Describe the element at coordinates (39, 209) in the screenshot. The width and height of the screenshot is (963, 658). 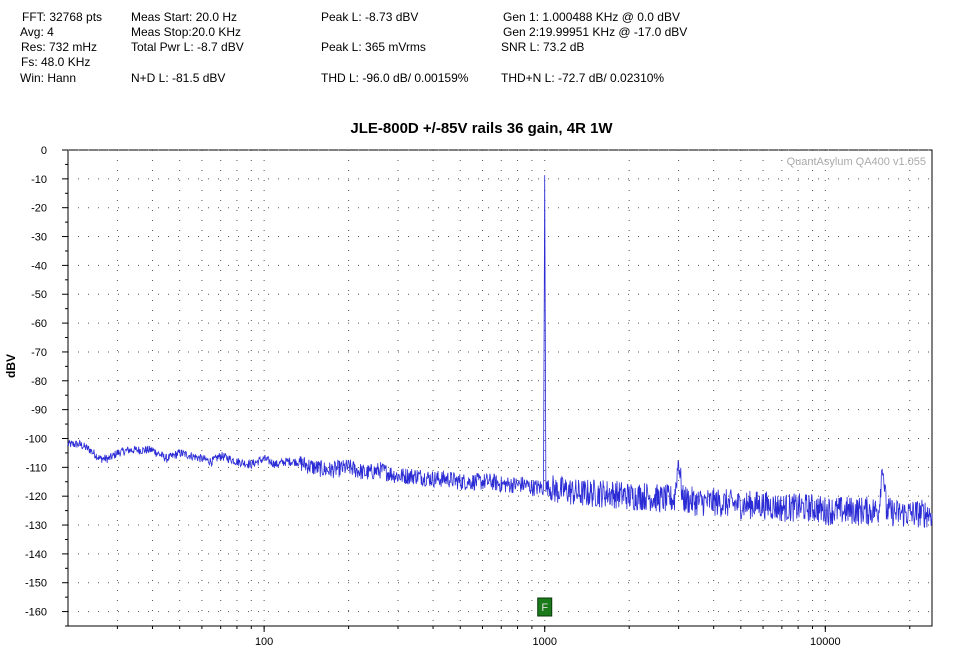
I see `y-tick-label: -20` at that location.